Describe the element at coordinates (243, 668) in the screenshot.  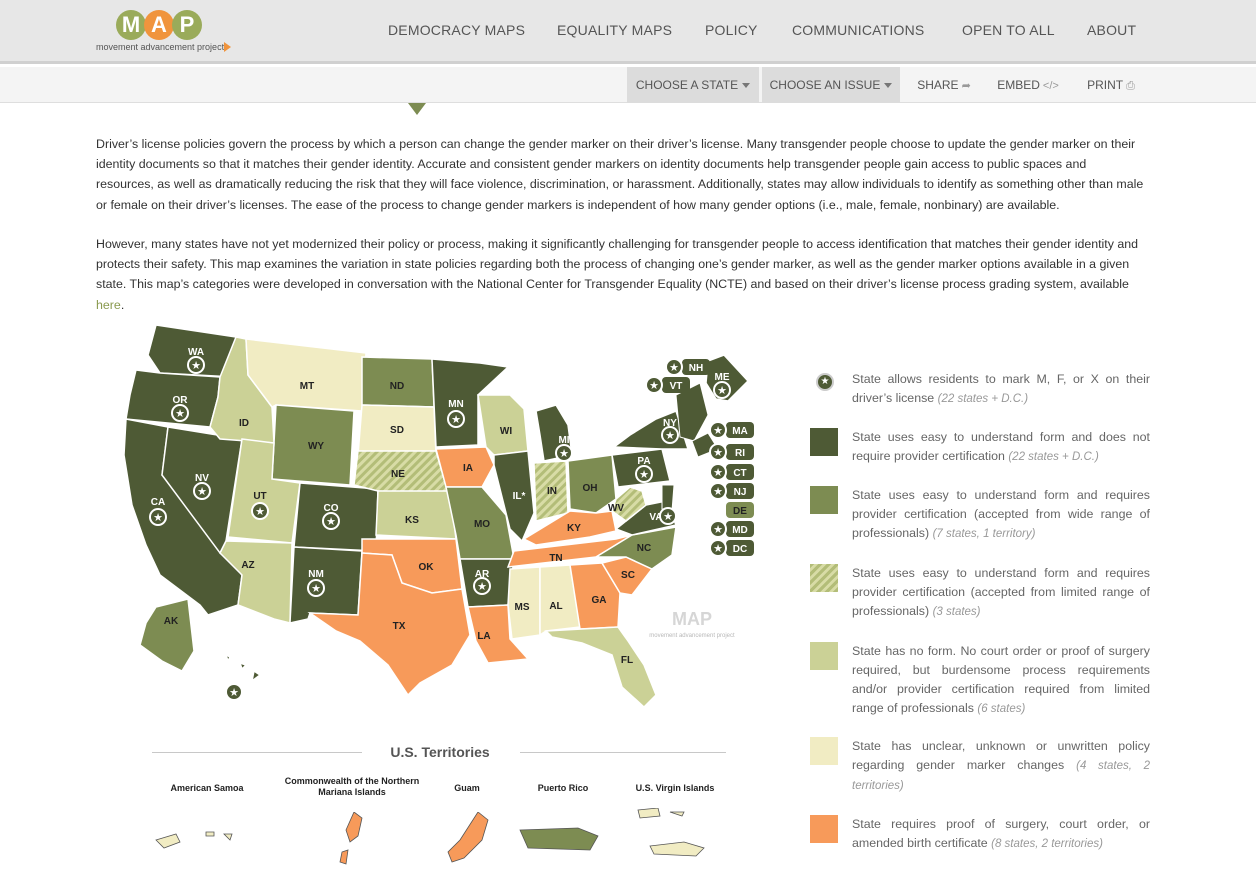
I see `state-hi` at that location.